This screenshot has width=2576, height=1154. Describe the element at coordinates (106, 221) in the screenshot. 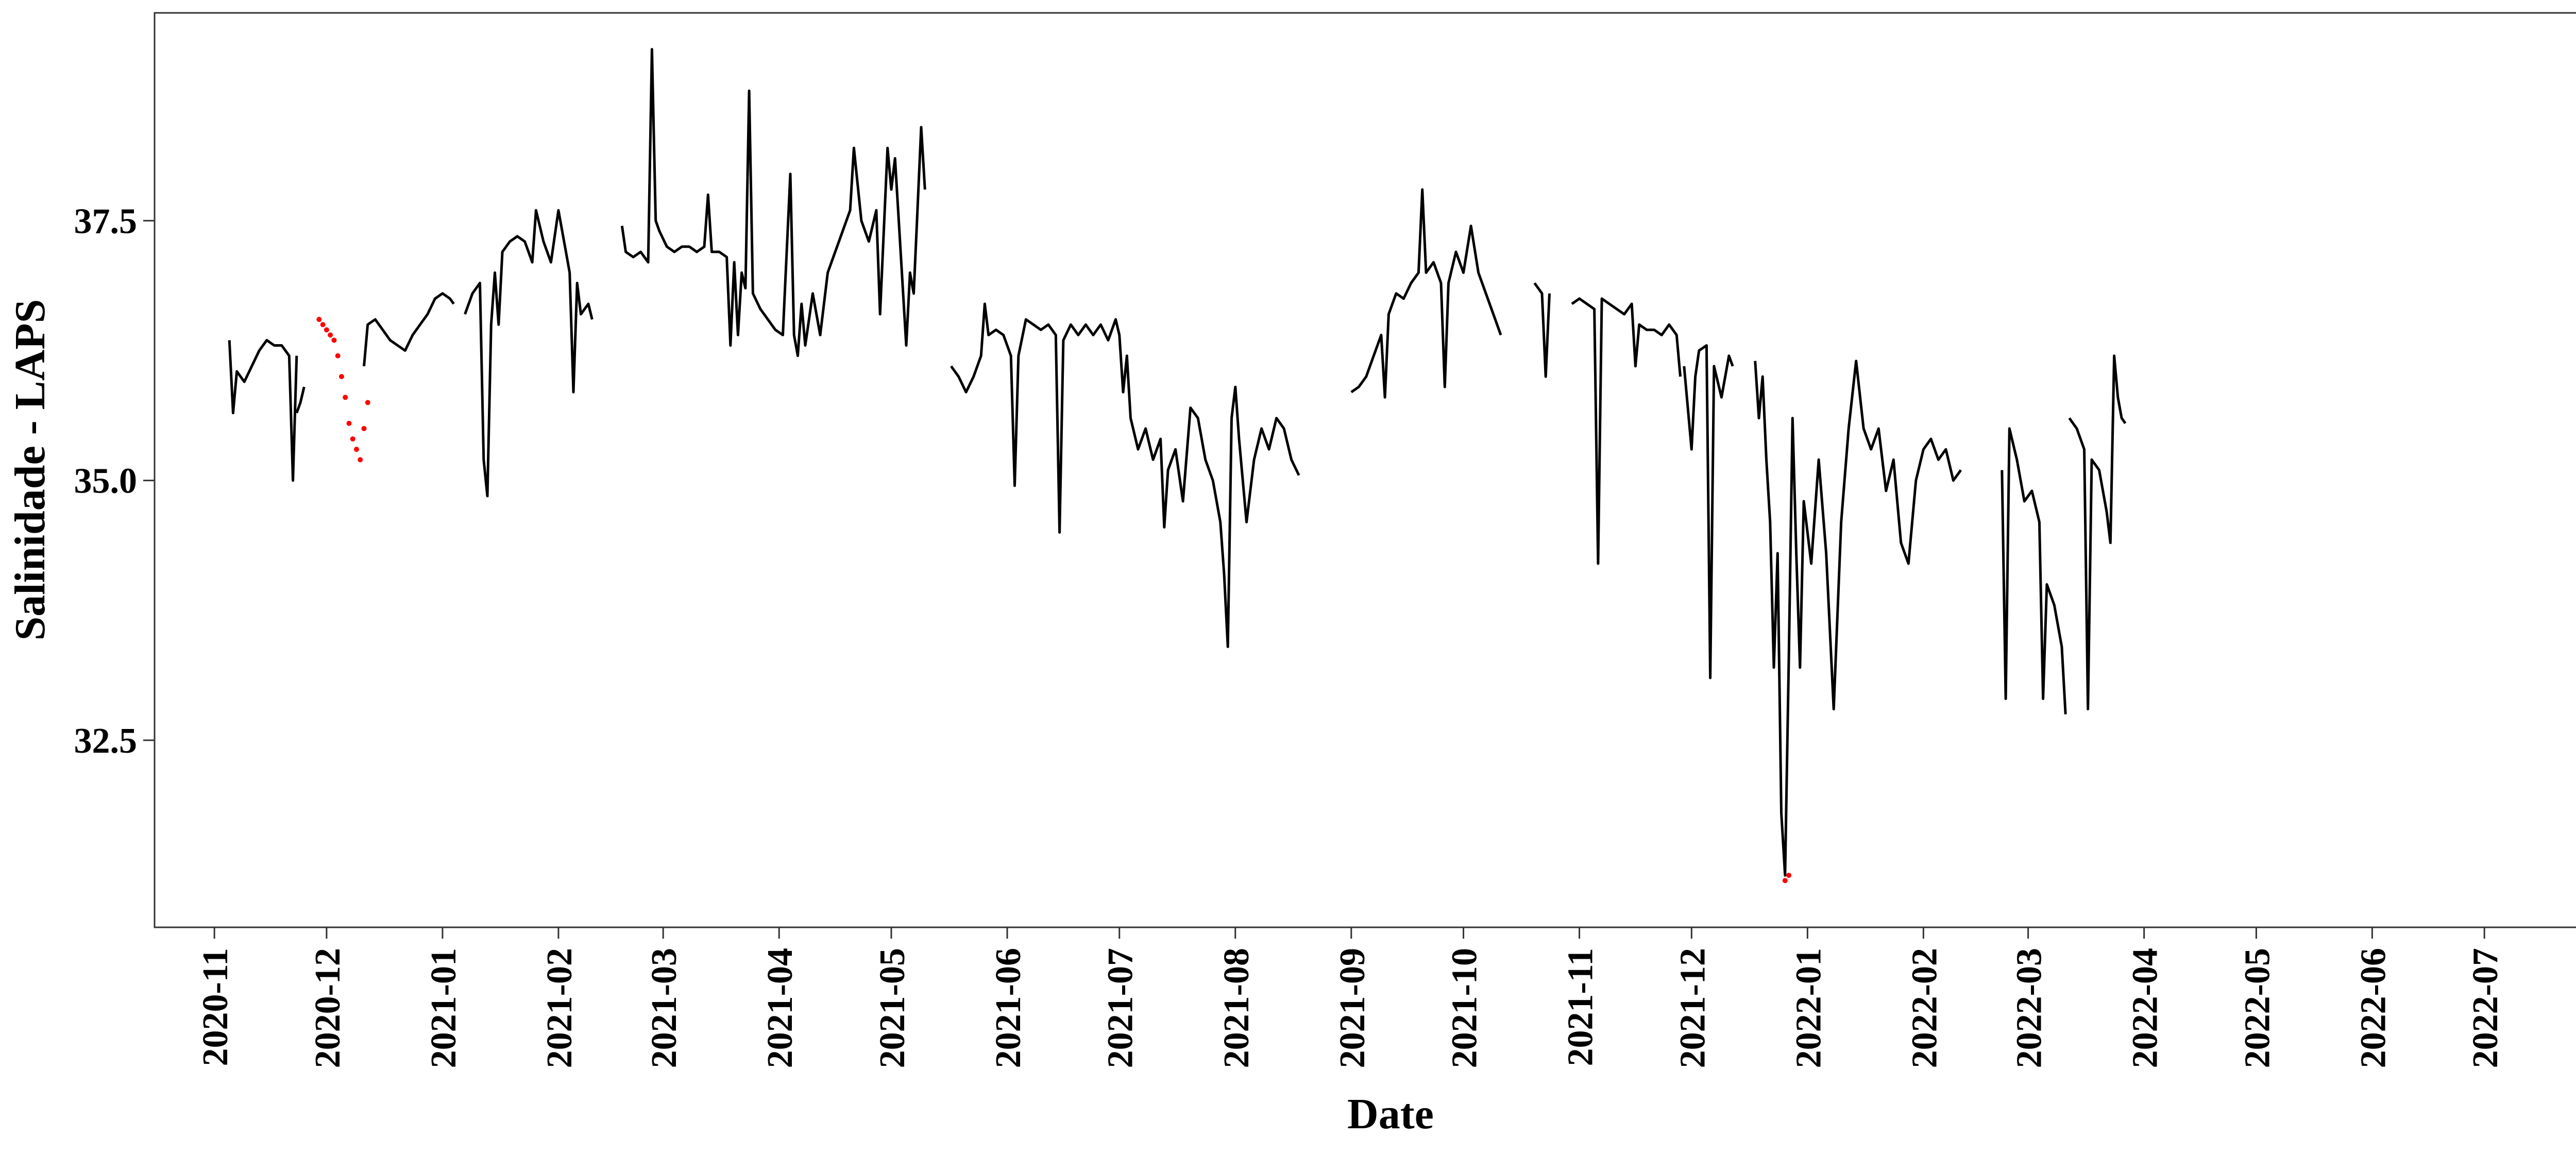

I see `y-tick-label: 37.5` at that location.